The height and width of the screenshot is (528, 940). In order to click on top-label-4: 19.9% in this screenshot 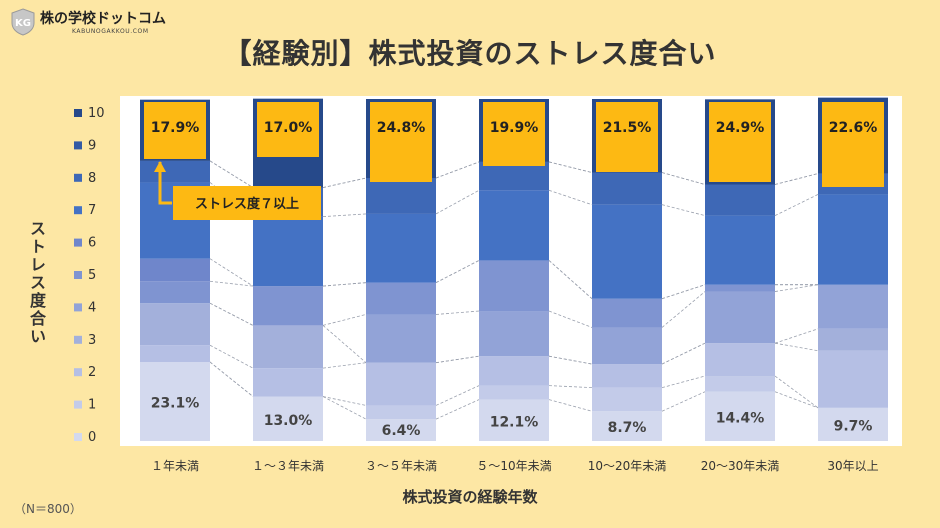, I will do `click(514, 128)`.